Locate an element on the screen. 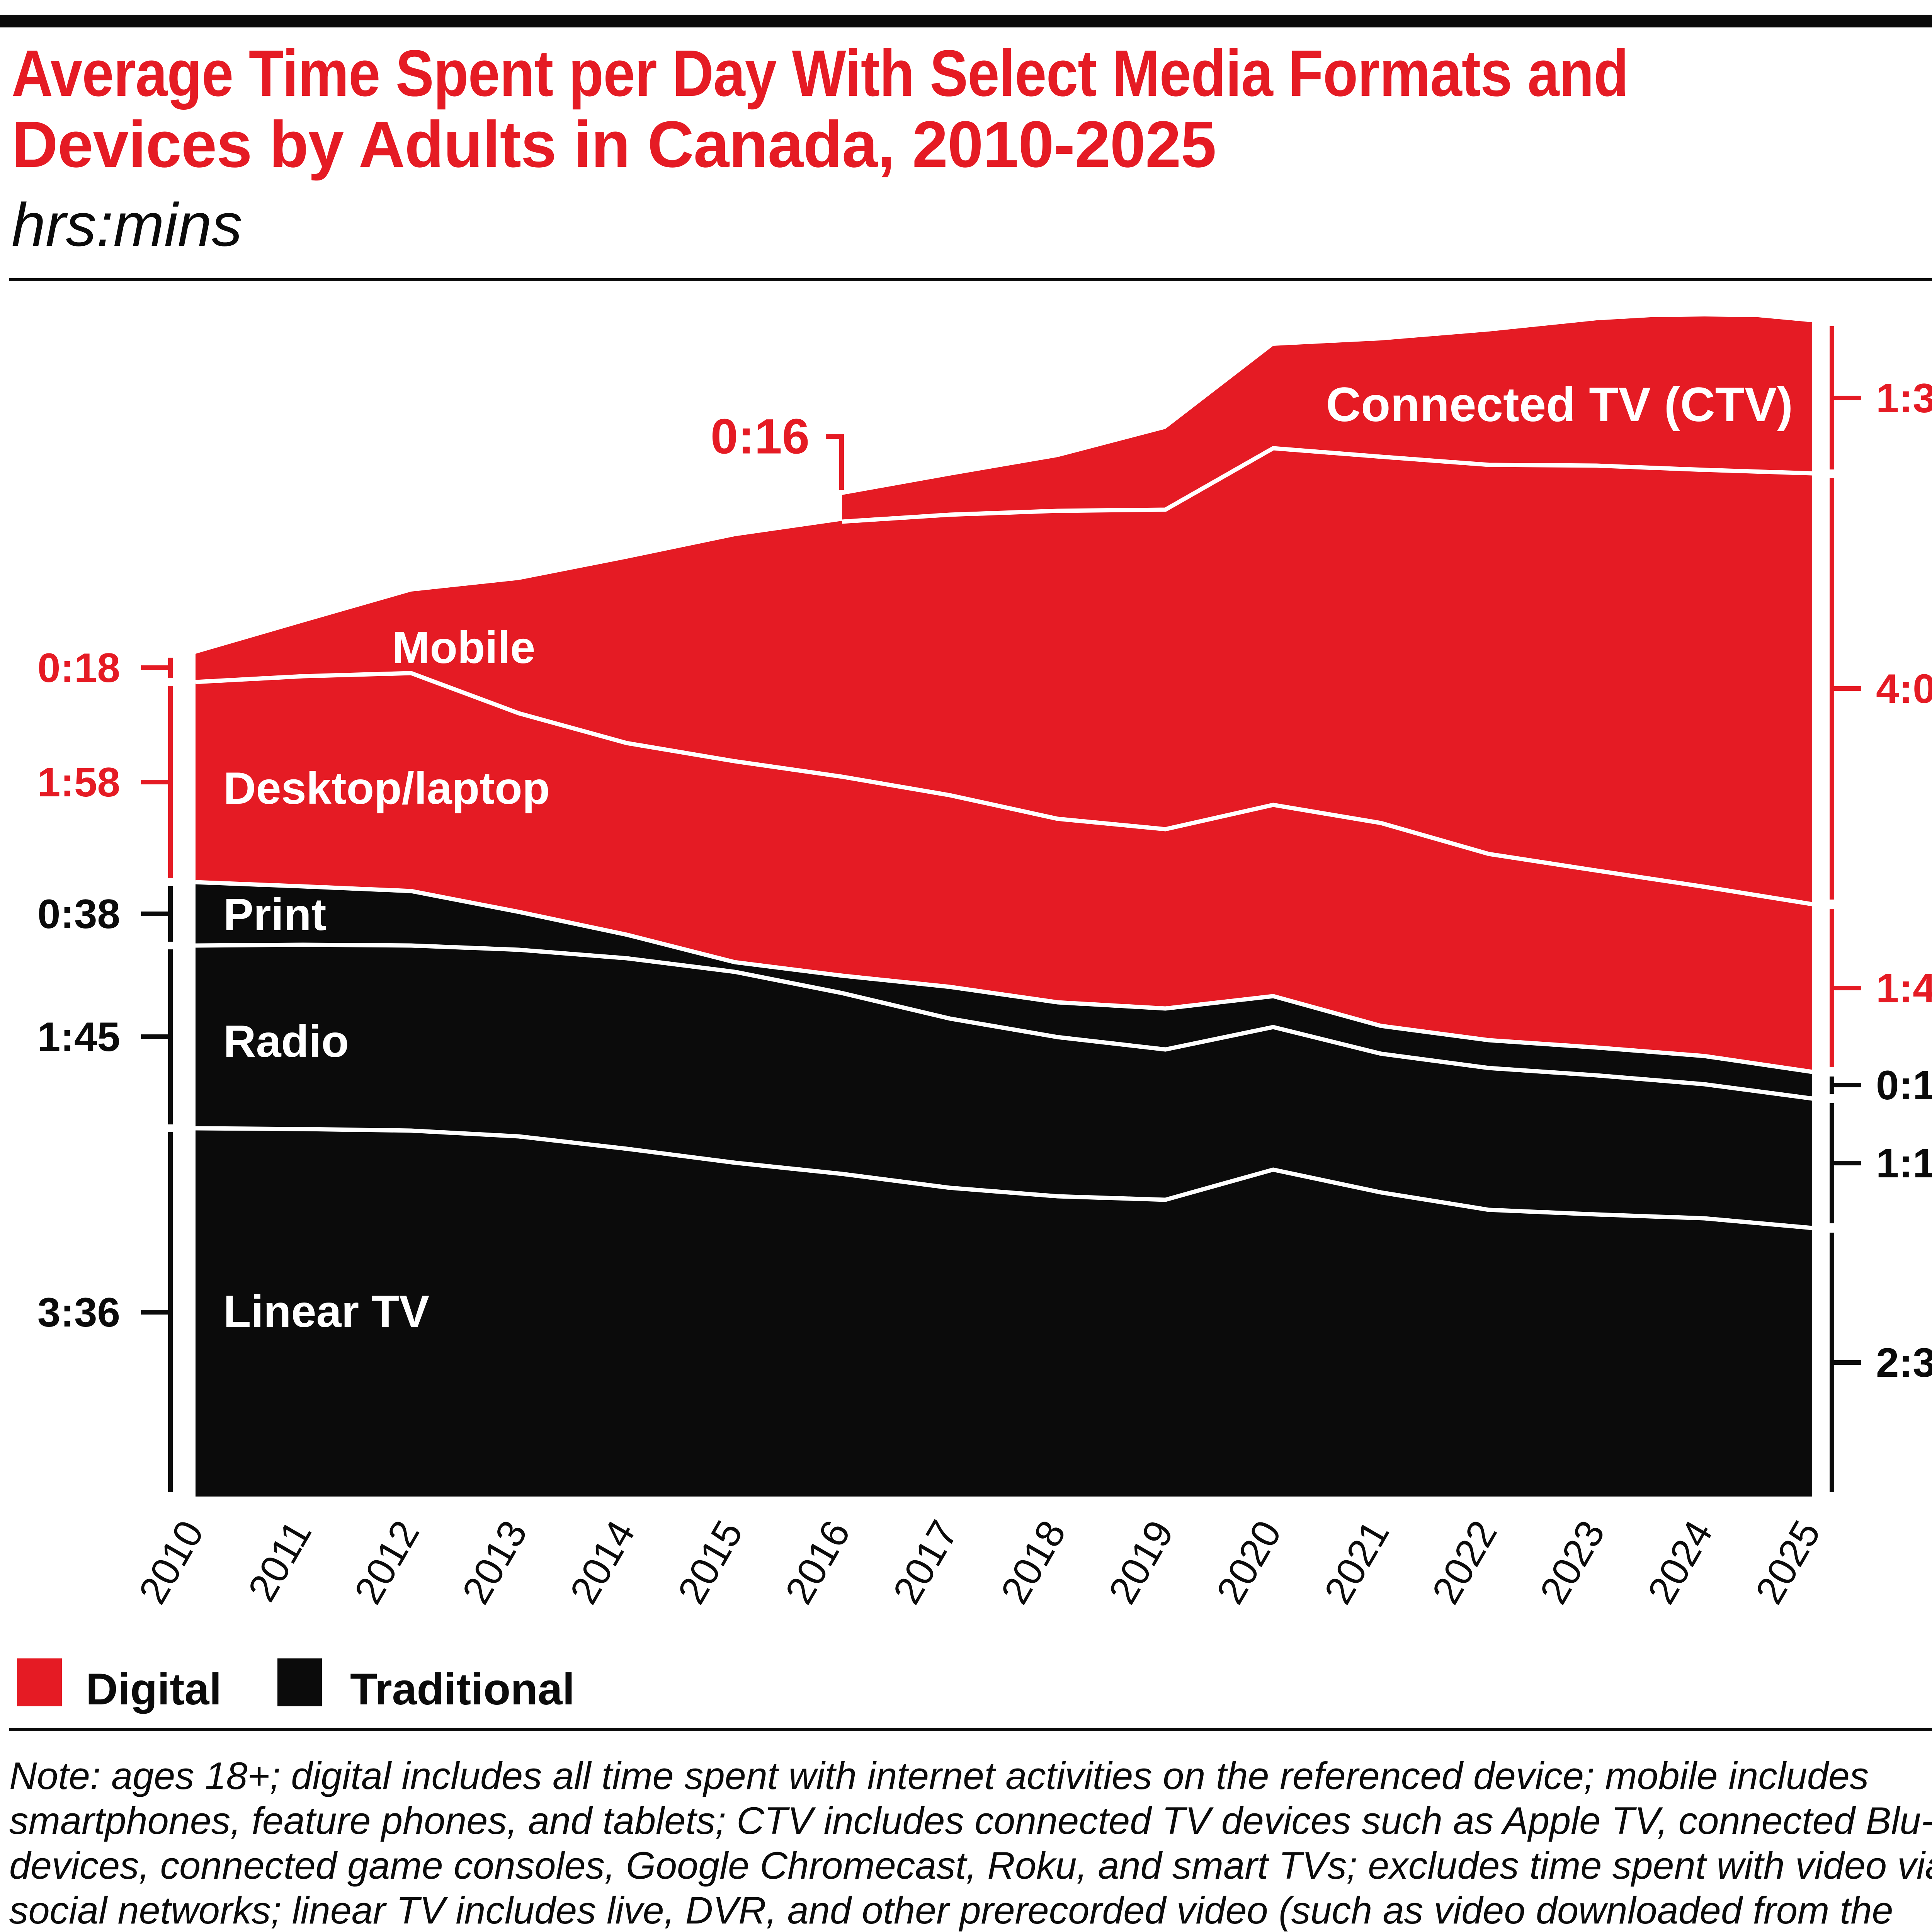  svg-text: 2020 is located at coordinates (1249, 1562).